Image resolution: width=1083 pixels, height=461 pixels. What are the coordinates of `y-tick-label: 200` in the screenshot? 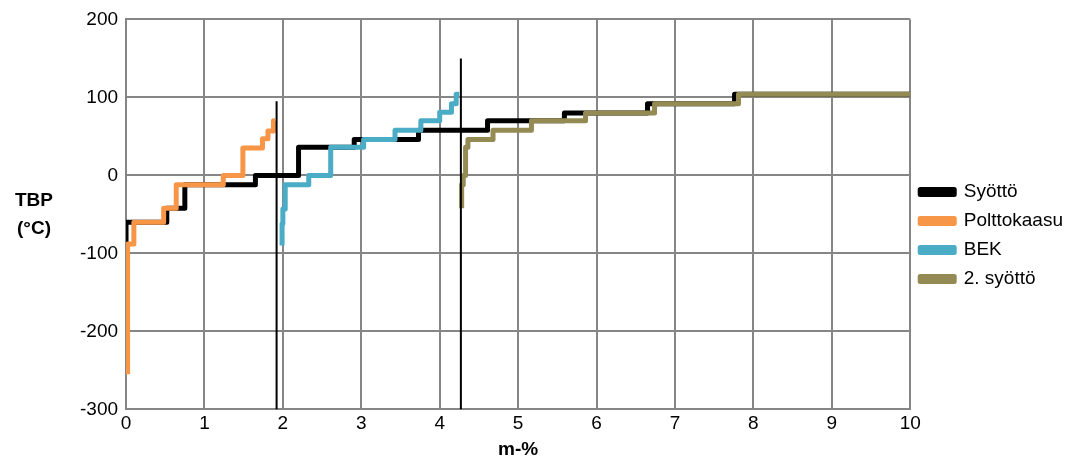 It's located at (102, 18).